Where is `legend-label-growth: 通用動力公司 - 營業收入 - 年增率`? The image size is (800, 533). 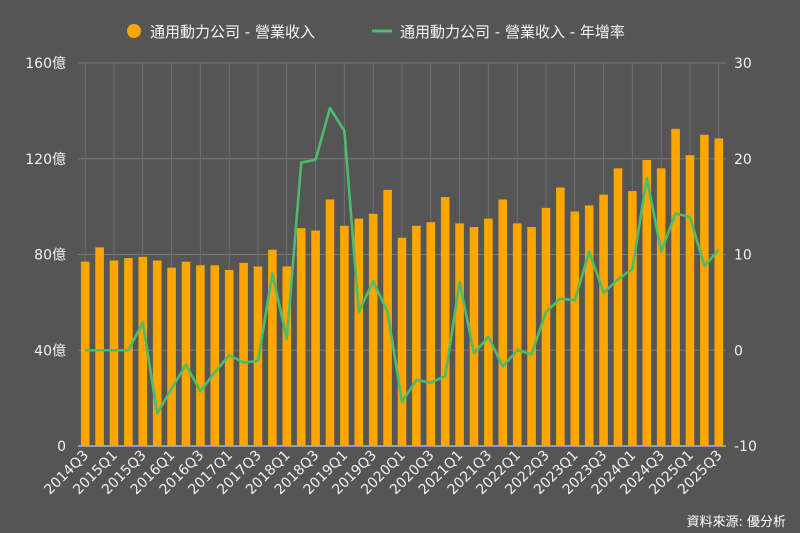
legend-label-growth: 通用動力公司 - 營業收入 - 年增率 is located at coordinates (512, 32).